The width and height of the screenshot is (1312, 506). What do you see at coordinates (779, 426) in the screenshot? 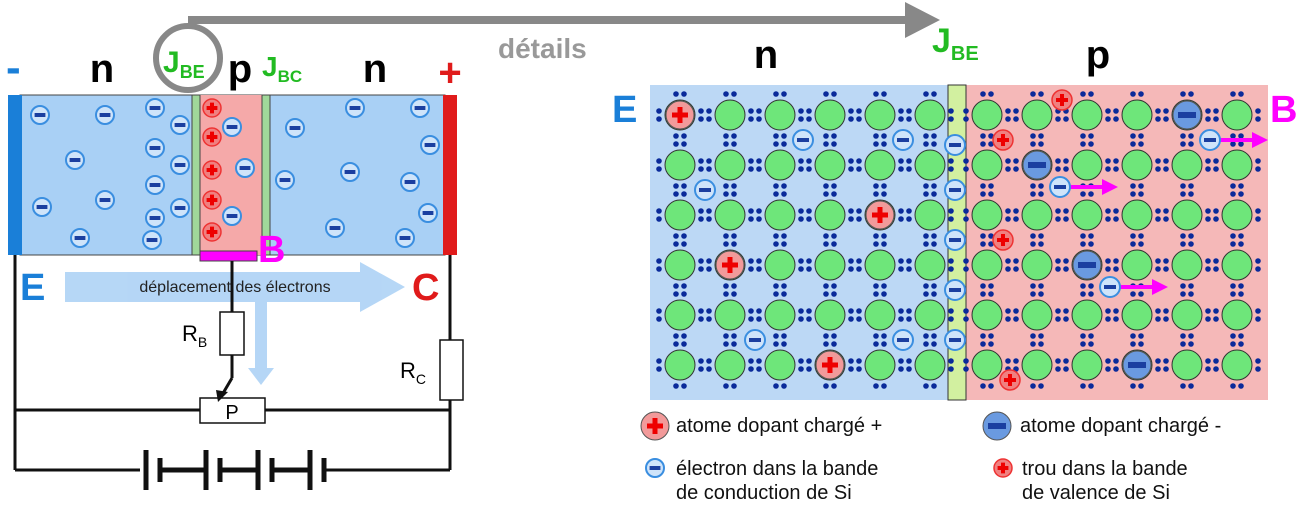
I see `legend-text: atome dopant chargé +` at bounding box center [779, 426].